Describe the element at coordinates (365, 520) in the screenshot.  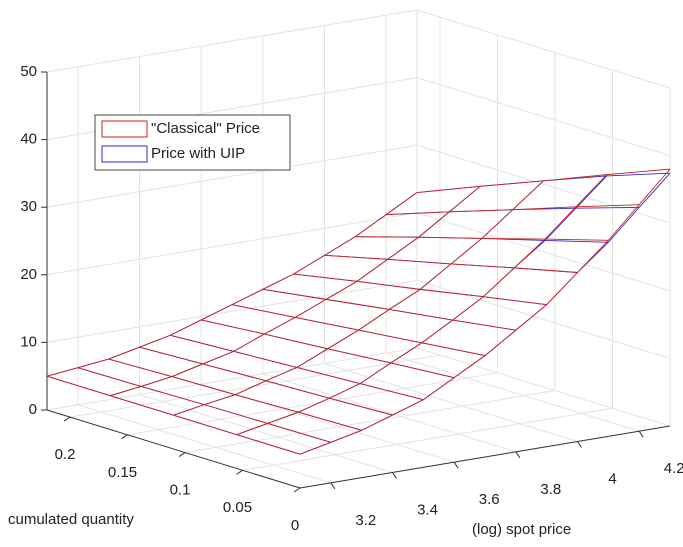
I see `x-tick-label: 3.2` at that location.